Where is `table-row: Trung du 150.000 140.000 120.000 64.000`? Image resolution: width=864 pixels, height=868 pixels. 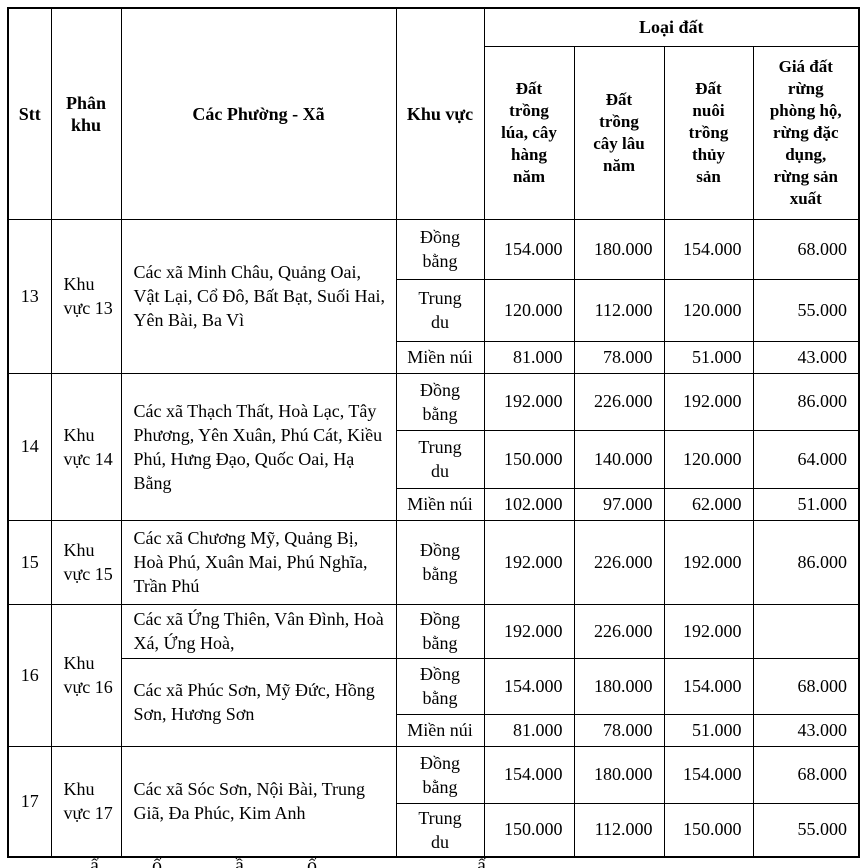 table-row: Trung du 150.000 140.000 120.000 64.000 is located at coordinates (434, 459).